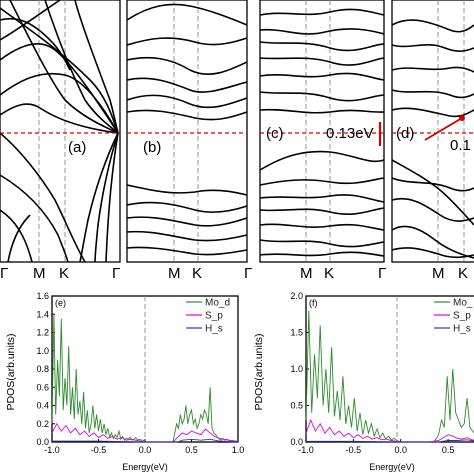 This screenshot has height=474, width=474. What do you see at coordinates (174, 273) in the screenshot?
I see `panel-b-tick-m: M` at bounding box center [174, 273].